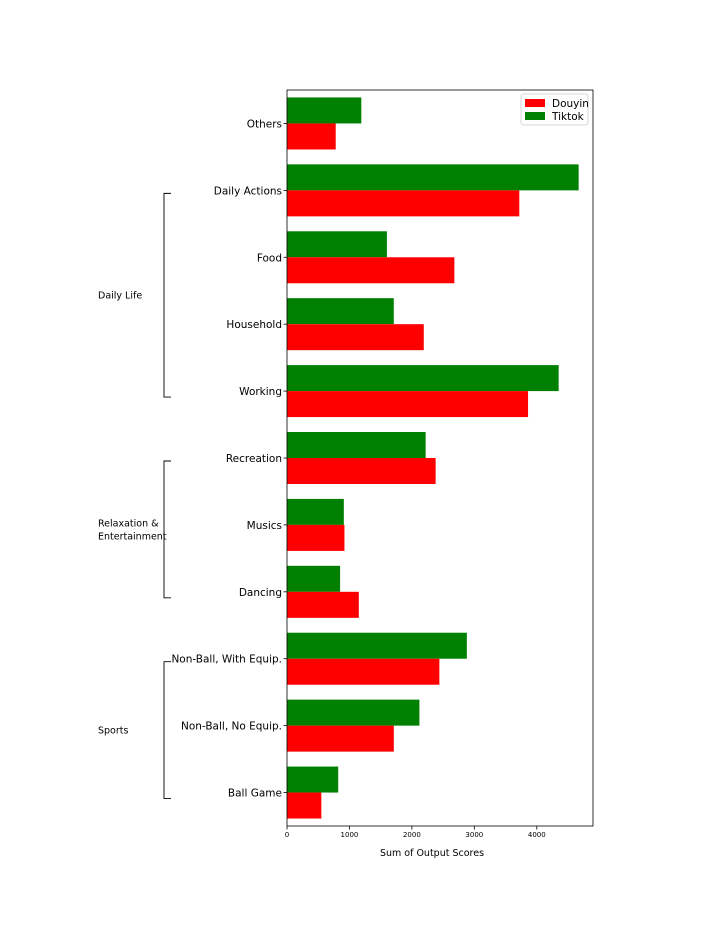 The width and height of the screenshot is (716, 926). What do you see at coordinates (337, 244) in the screenshot?
I see `bar-tiktok-food` at bounding box center [337, 244].